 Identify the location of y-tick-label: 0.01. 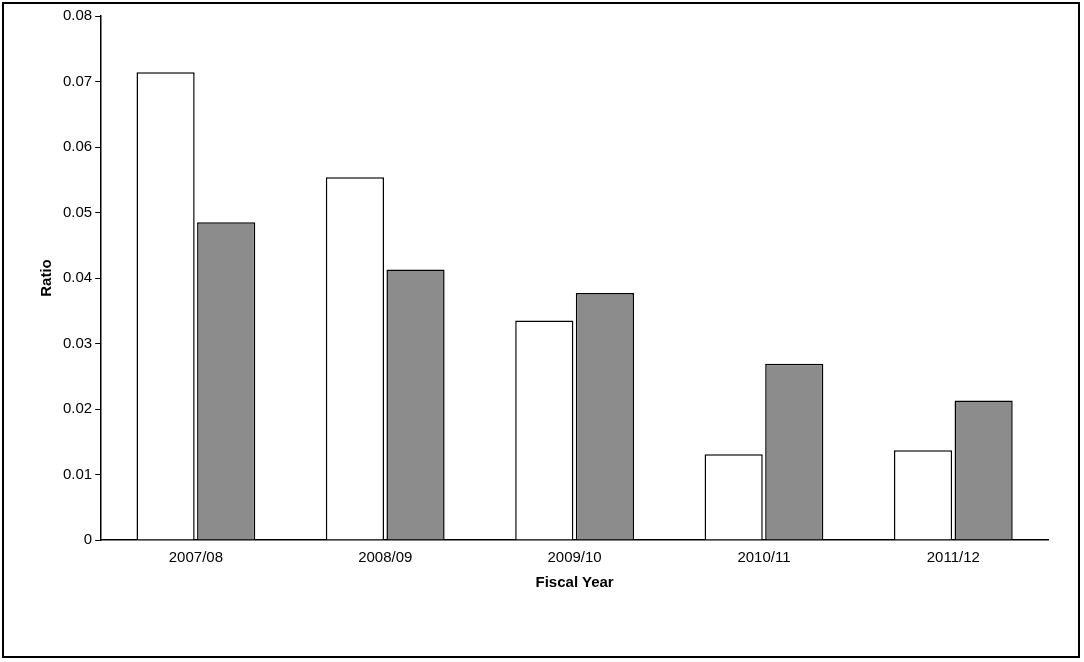
(77, 473).